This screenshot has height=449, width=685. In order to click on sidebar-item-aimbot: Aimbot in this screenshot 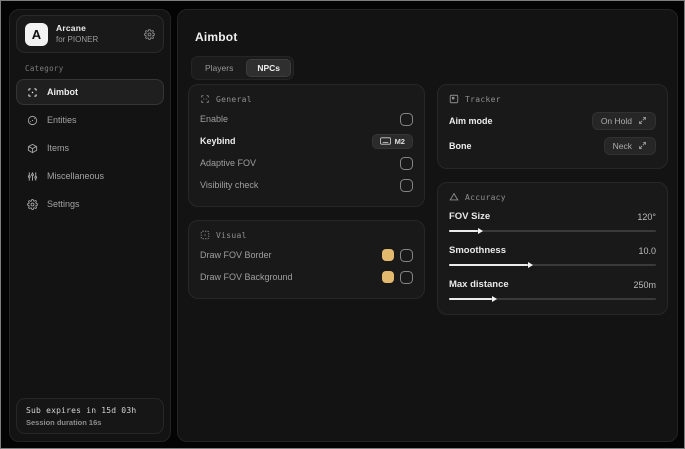, I will do `click(90, 92)`.